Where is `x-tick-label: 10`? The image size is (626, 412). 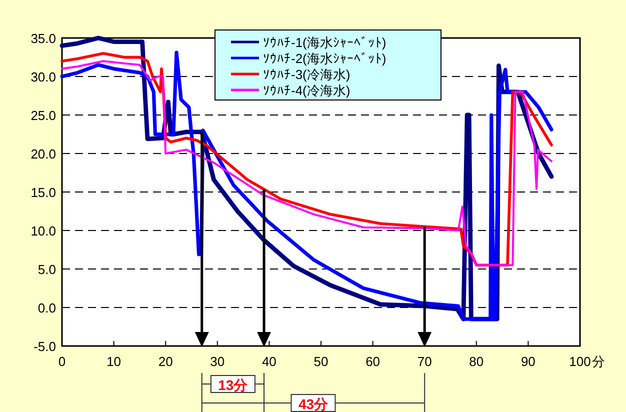
x-tick-label: 10 is located at coordinates (114, 361).